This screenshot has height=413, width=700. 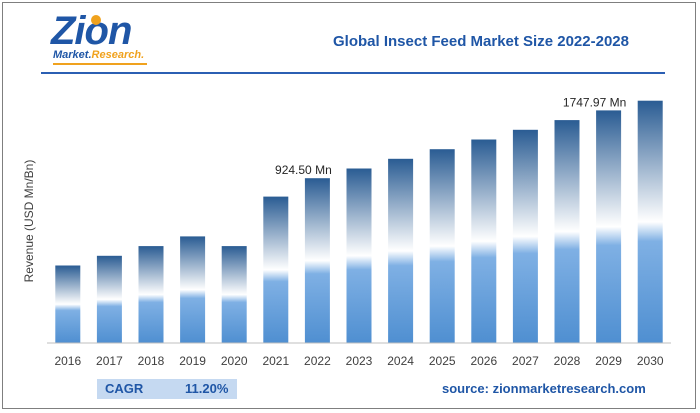 What do you see at coordinates (151, 294) in the screenshot?
I see `bar-2018` at bounding box center [151, 294].